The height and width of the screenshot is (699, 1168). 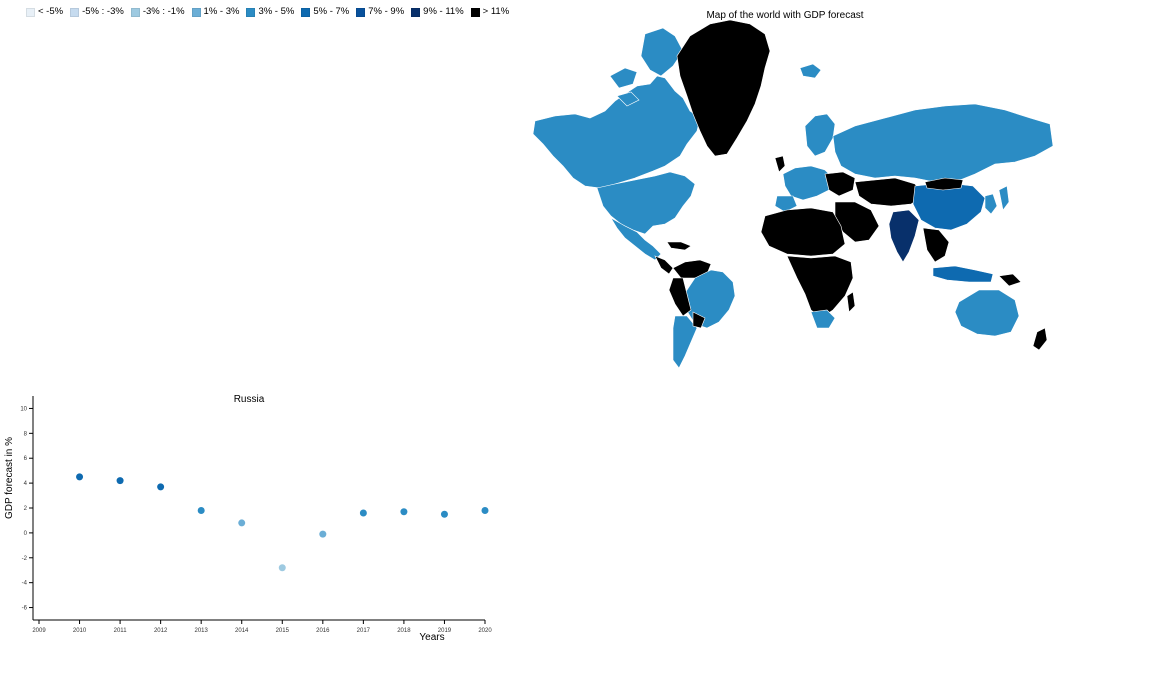 What do you see at coordinates (80, 631) in the screenshot?
I see `x-tick-label: 2010` at bounding box center [80, 631].